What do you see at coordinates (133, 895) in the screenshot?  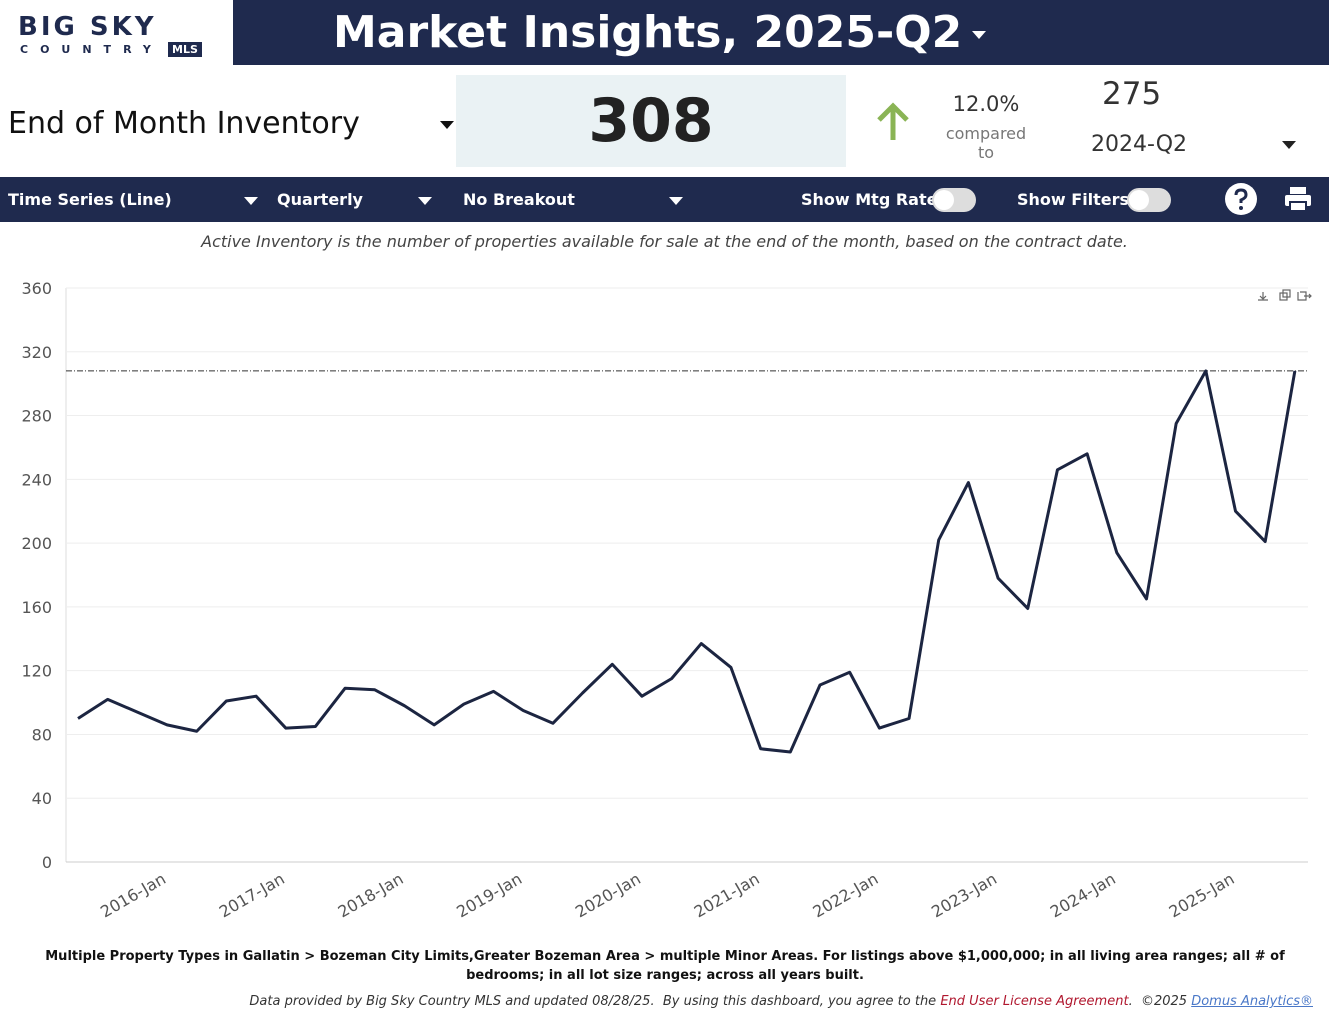 I see `x-tick-label: 2016-Jan` at bounding box center [133, 895].